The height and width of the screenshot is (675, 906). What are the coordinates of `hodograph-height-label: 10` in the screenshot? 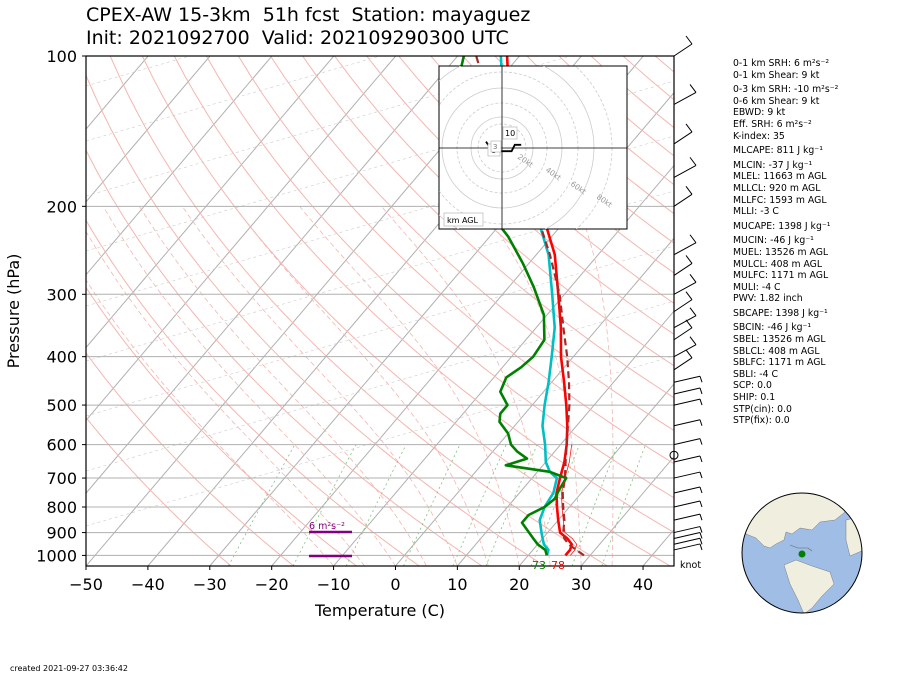 It's located at (510, 133).